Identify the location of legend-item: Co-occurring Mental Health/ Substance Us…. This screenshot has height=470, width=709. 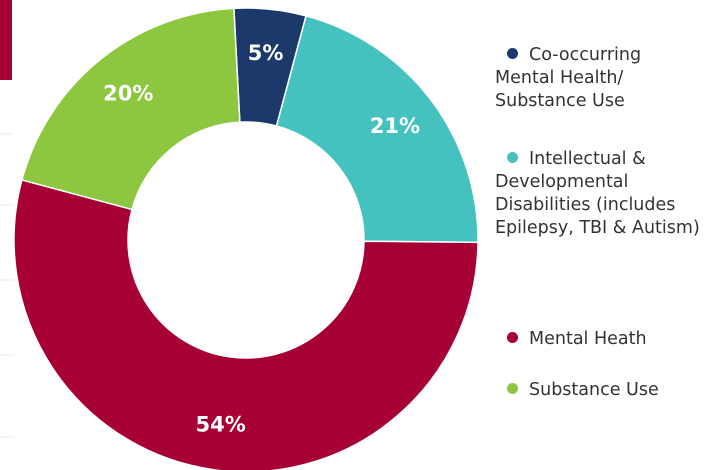
(597, 78).